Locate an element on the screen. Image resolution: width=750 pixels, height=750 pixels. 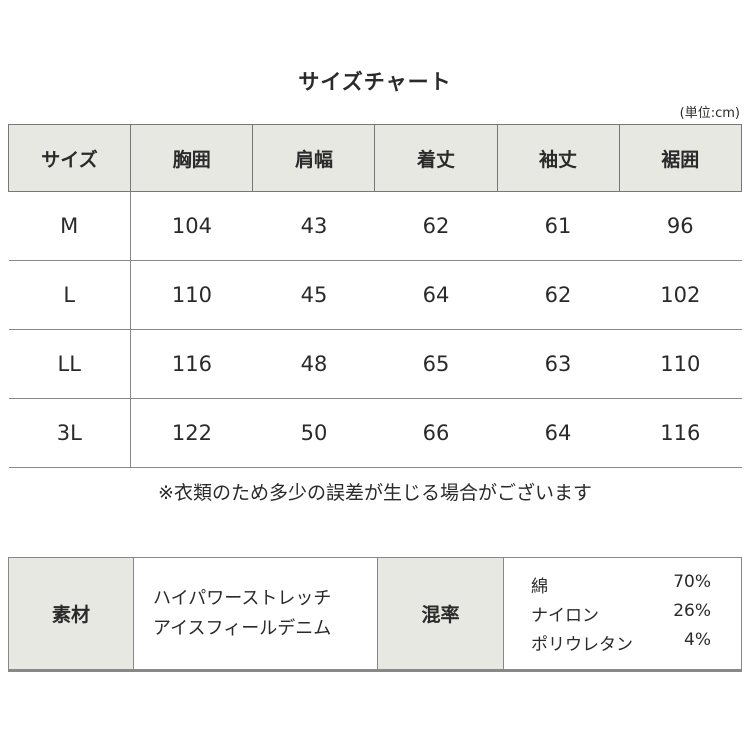
table-row: L 110 45 64 62 102 is located at coordinates (375, 295).